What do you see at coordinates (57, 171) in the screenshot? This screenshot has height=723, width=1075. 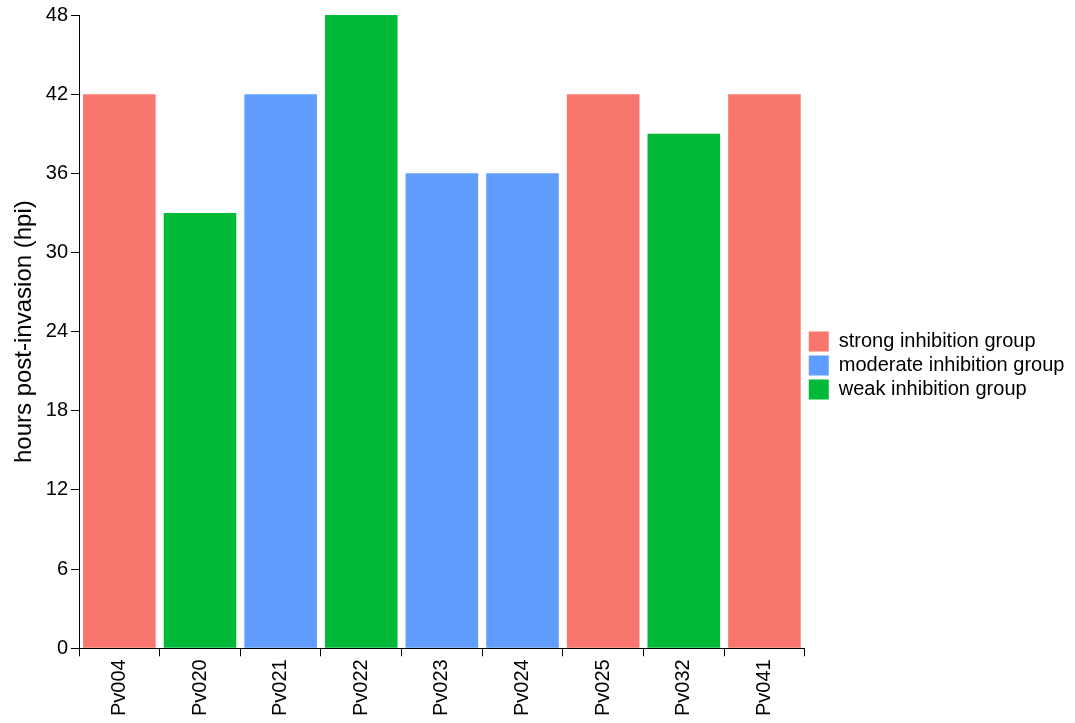 I see `y-tick-label: 36` at bounding box center [57, 171].